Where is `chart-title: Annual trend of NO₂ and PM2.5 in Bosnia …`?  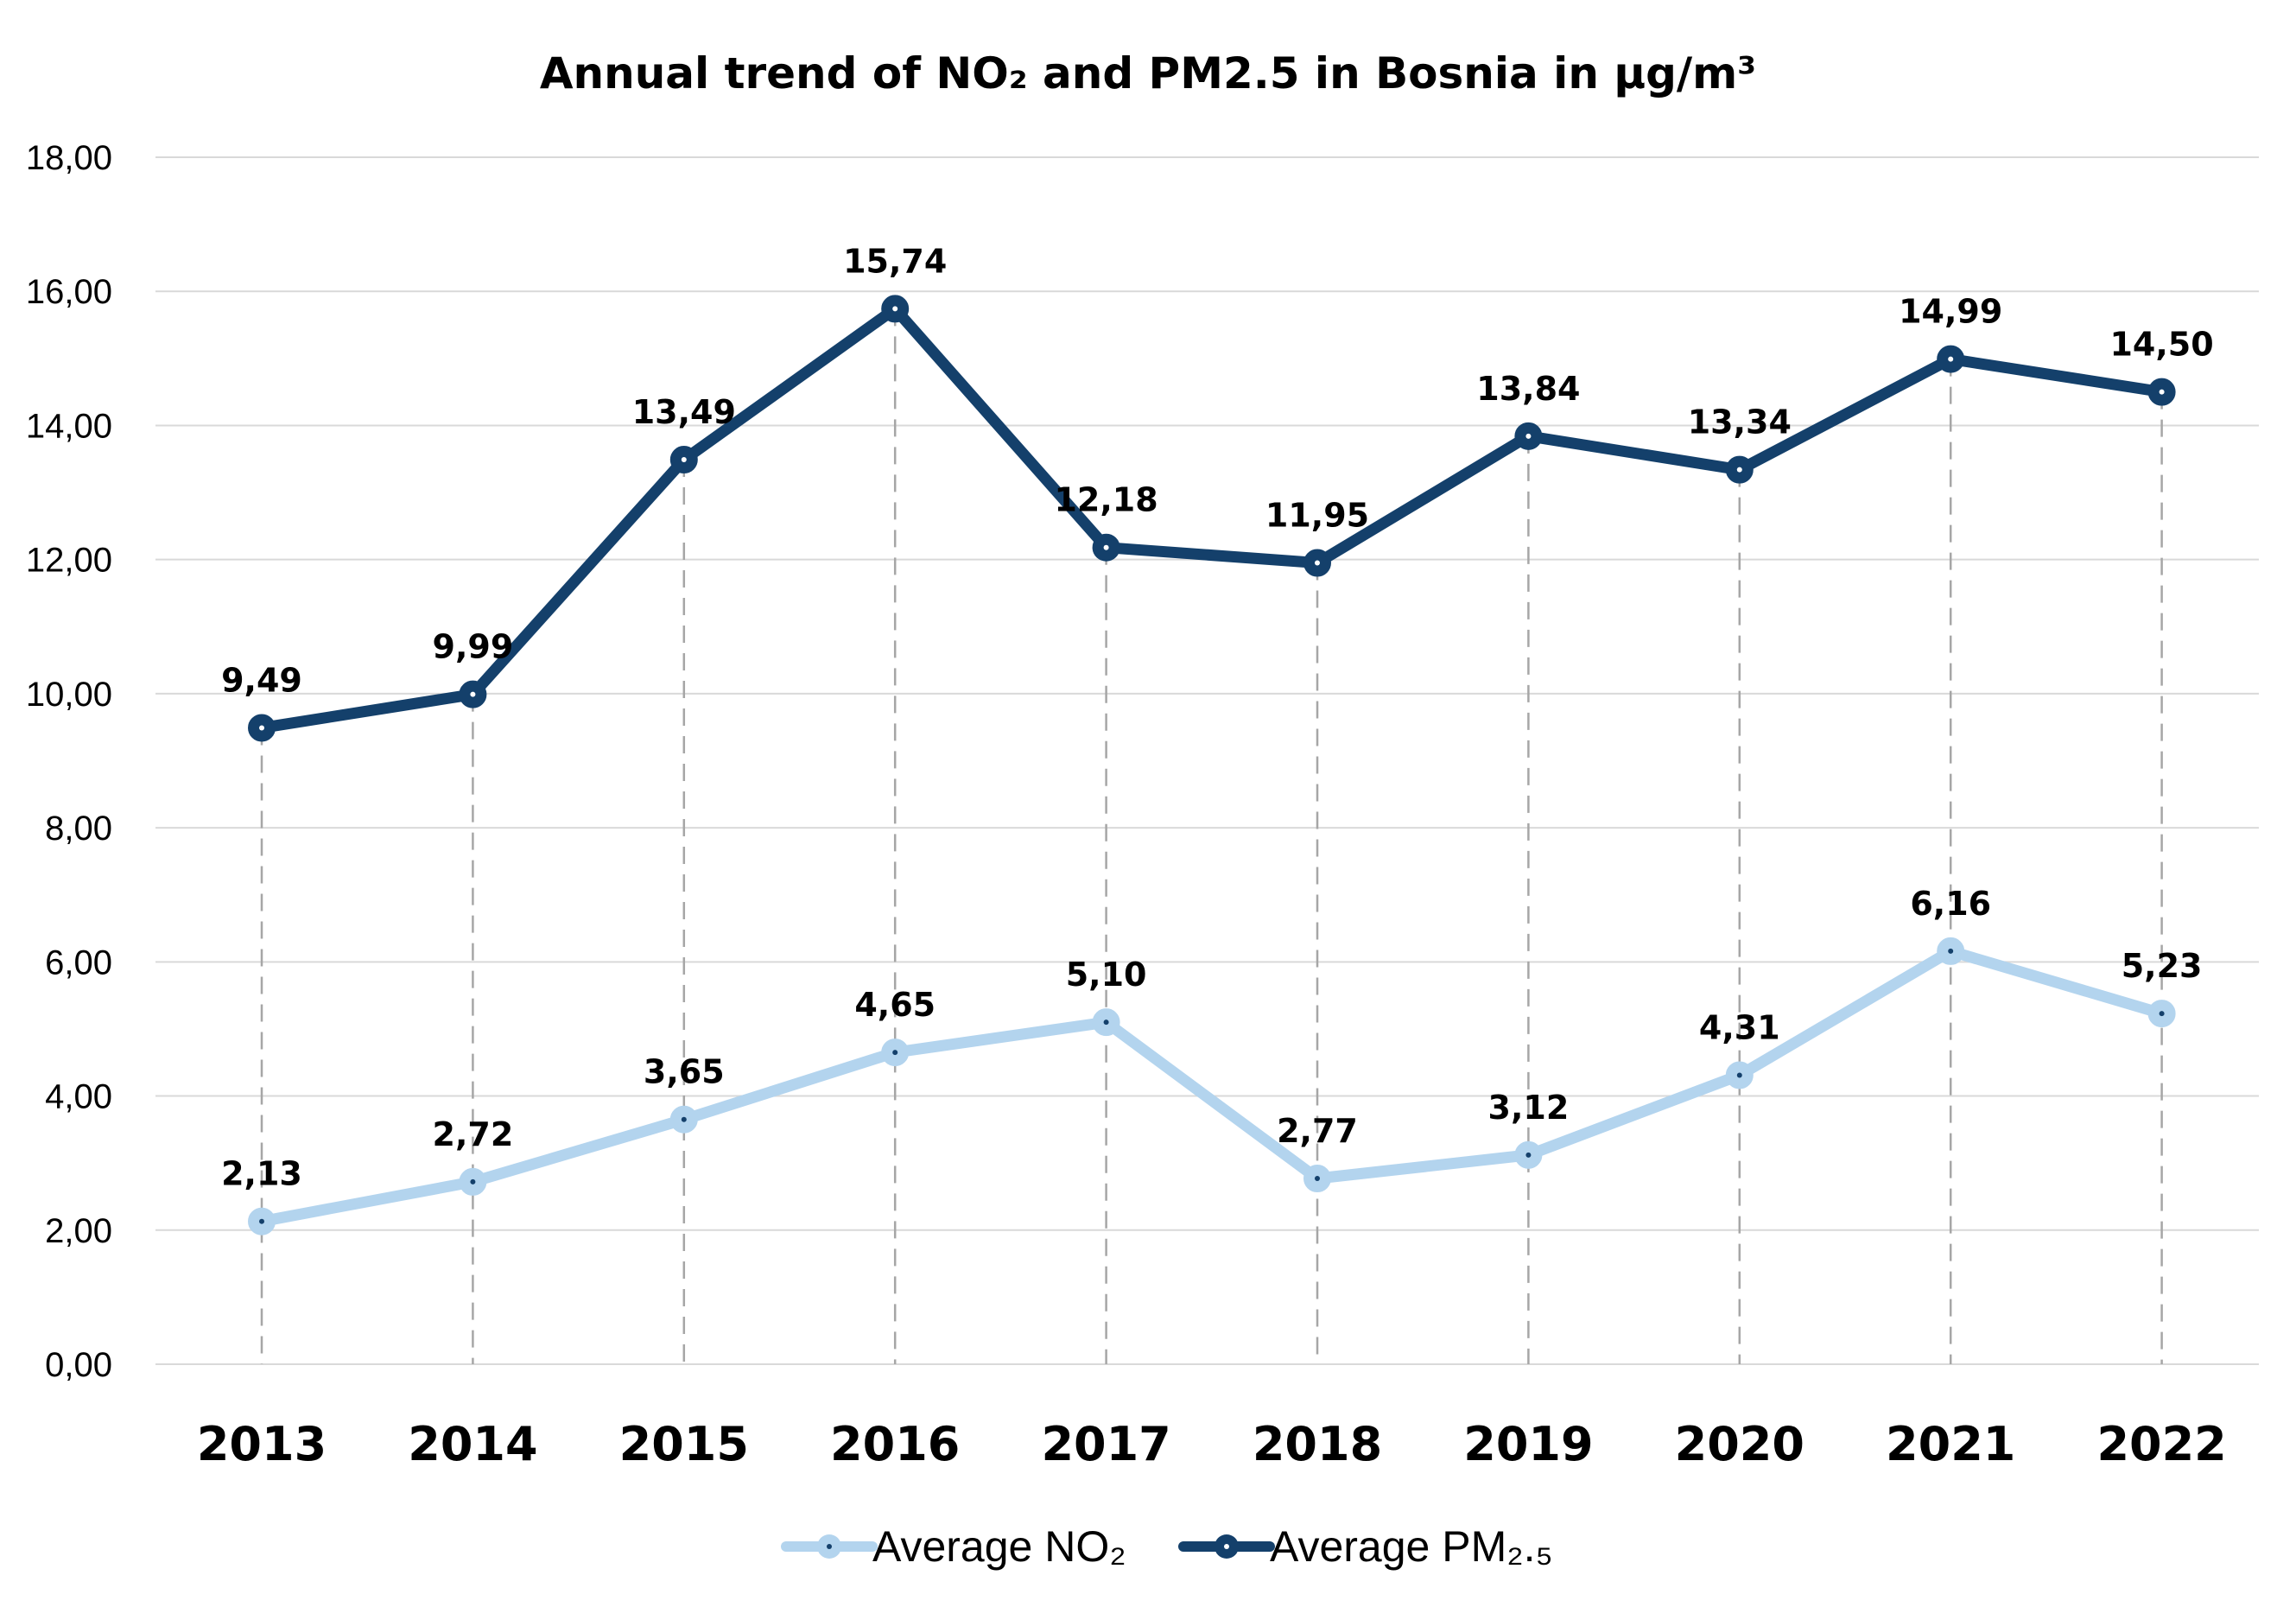
chart-title: Annual trend of NO₂ and PM2.5 in Bosnia … is located at coordinates (1148, 73).